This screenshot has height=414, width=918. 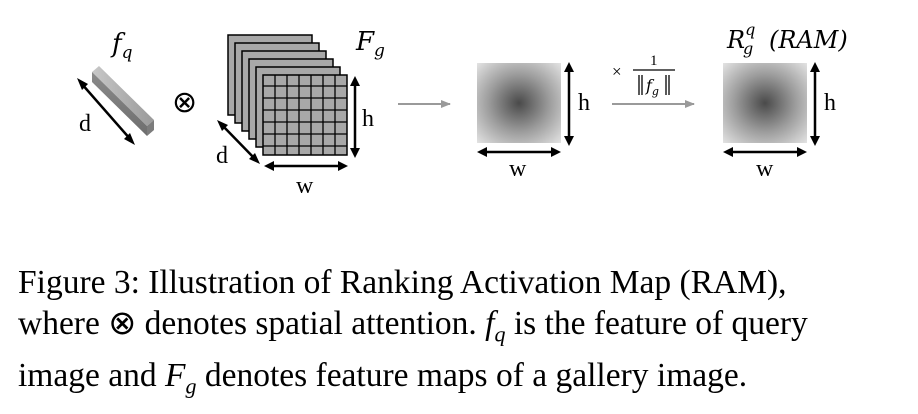 I want to click on svg-text: fg, so click(x=652, y=87).